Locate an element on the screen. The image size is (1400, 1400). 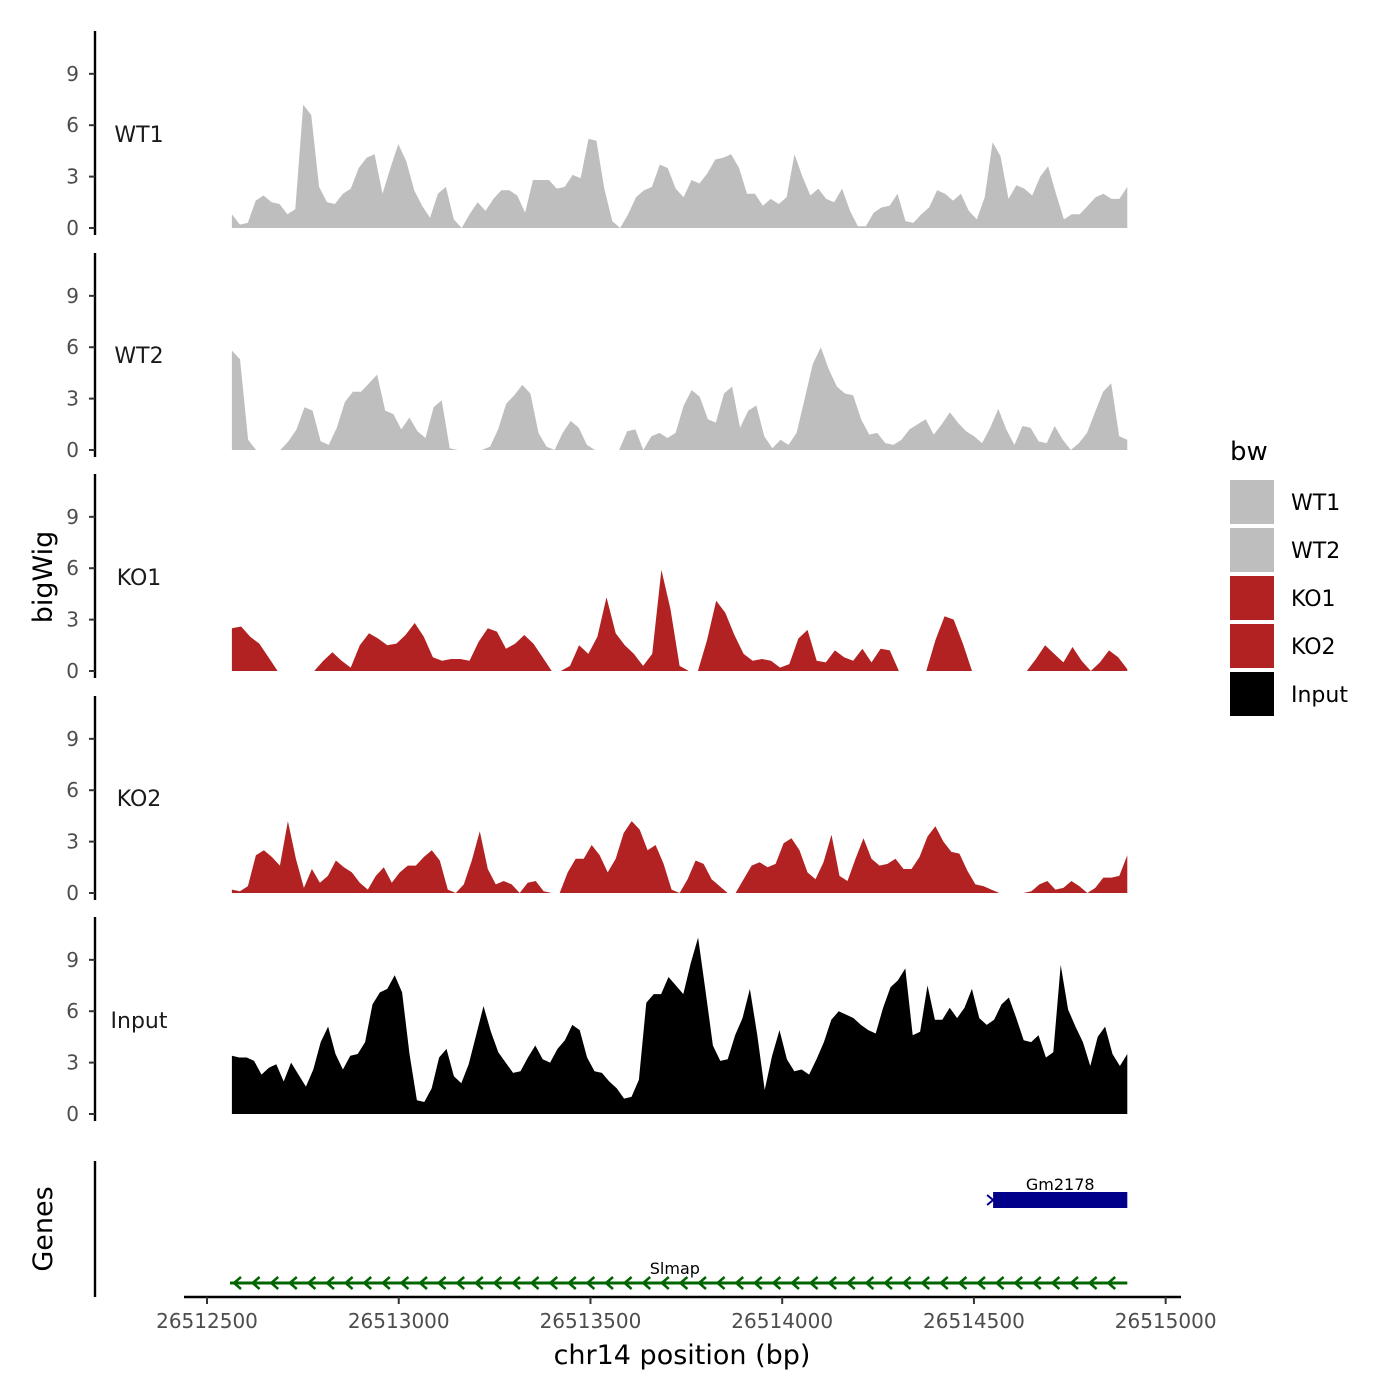
legend-label-wt2: WT2 is located at coordinates (1315, 551).